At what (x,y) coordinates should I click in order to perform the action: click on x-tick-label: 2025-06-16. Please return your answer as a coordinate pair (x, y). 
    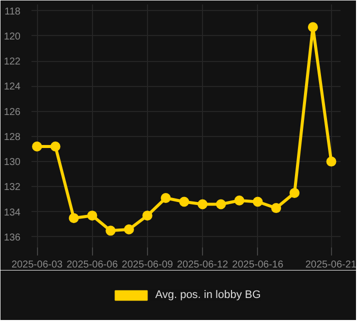
    Looking at the image, I should click on (258, 265).